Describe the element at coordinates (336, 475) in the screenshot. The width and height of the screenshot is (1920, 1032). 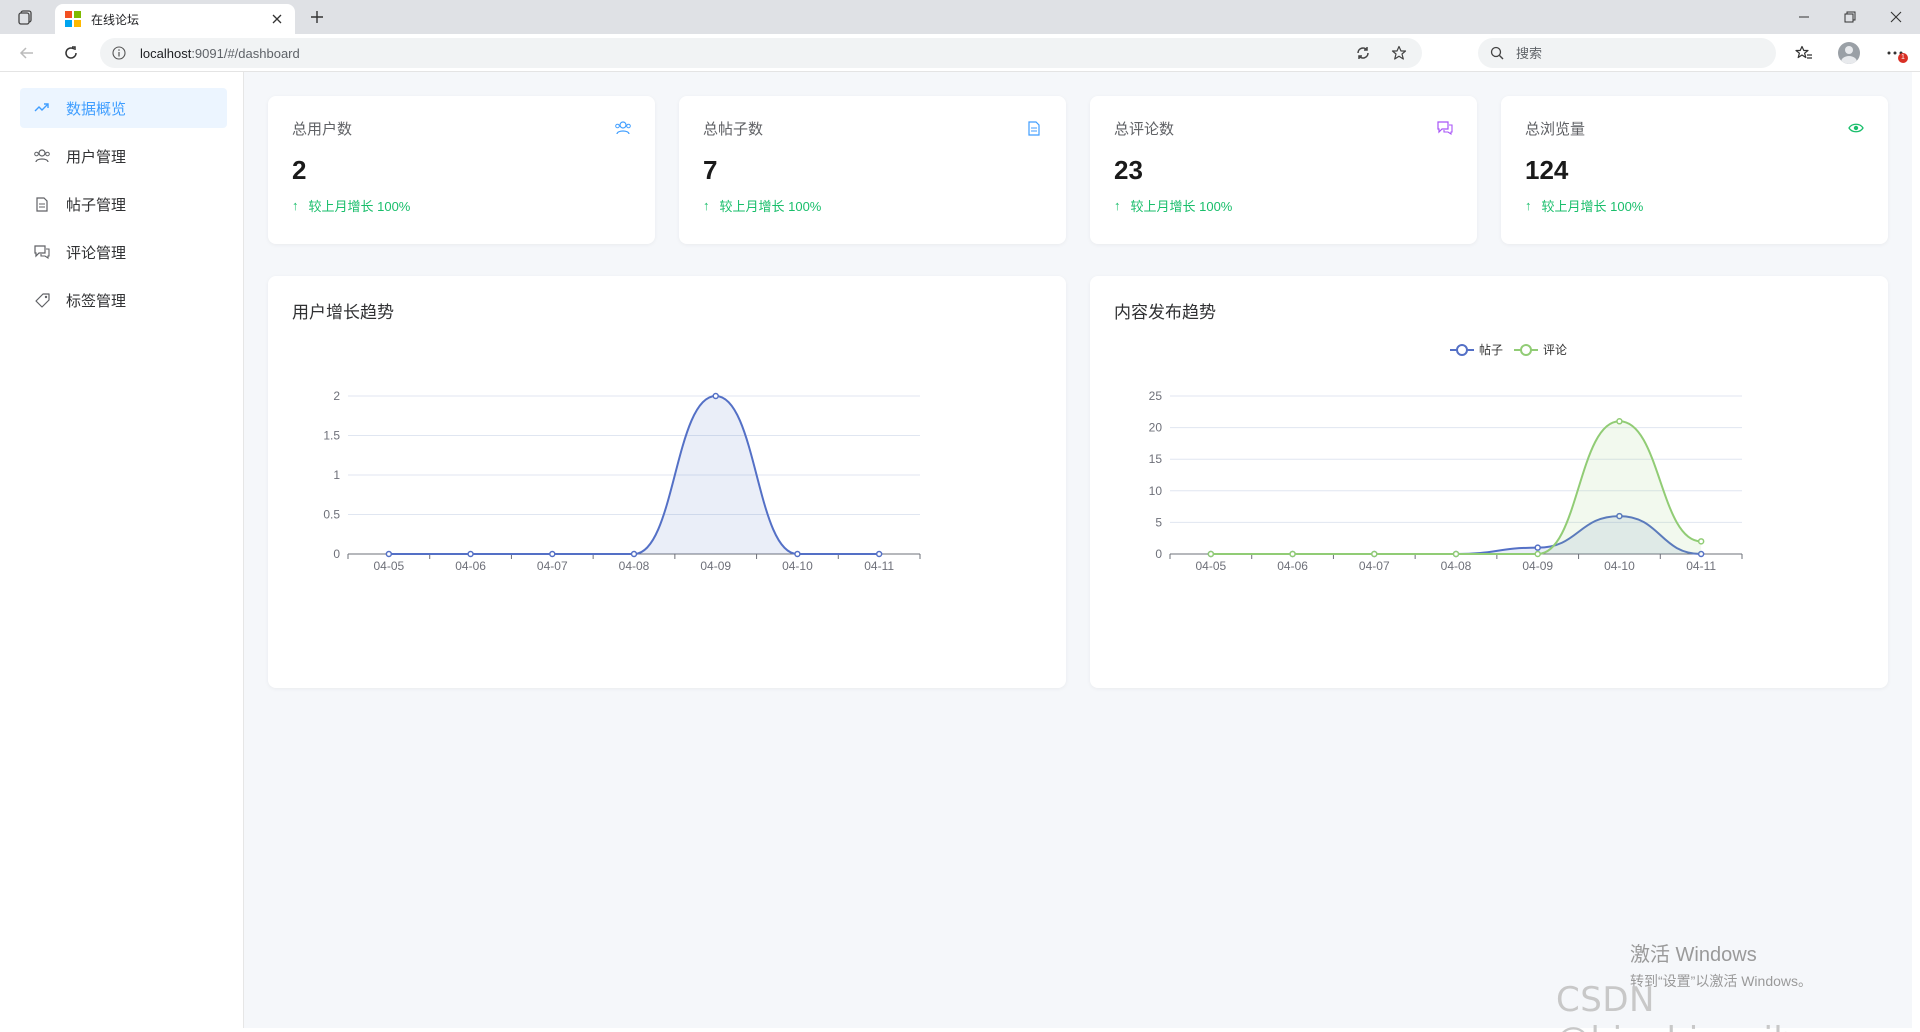
I see `y-tick-label: 1` at that location.